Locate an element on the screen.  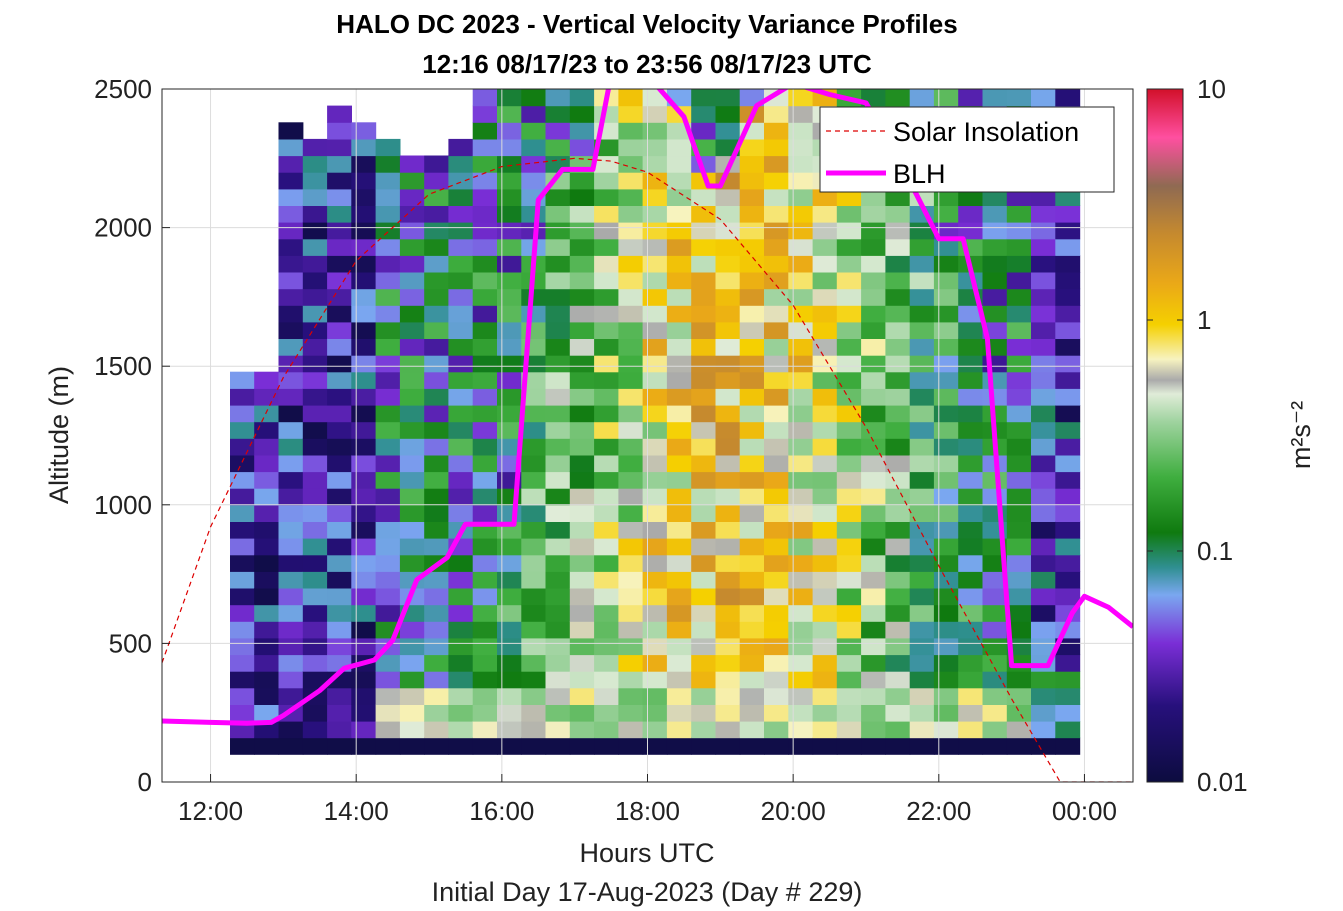
x-tick-label: 16:00 is located at coordinates (501, 811).